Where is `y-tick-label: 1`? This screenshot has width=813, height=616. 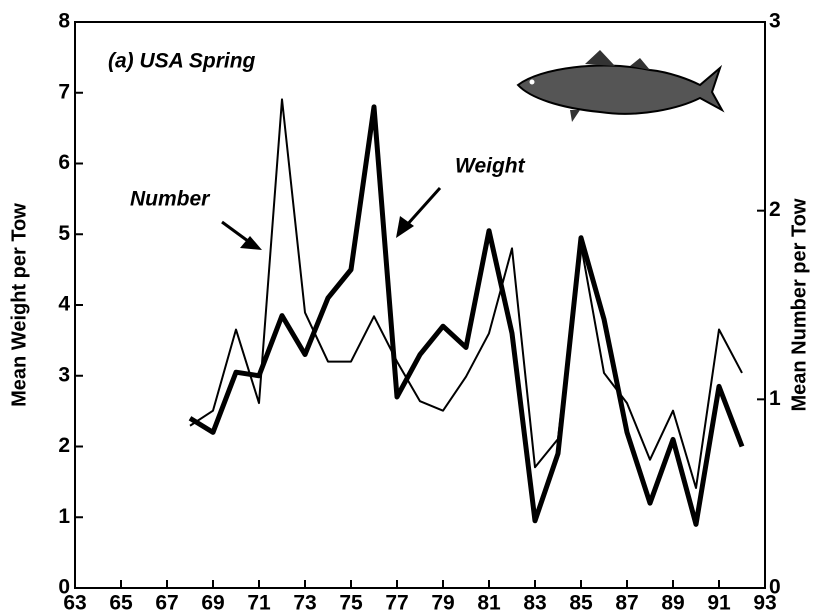 y-tick-label: 1 is located at coordinates (64, 516).